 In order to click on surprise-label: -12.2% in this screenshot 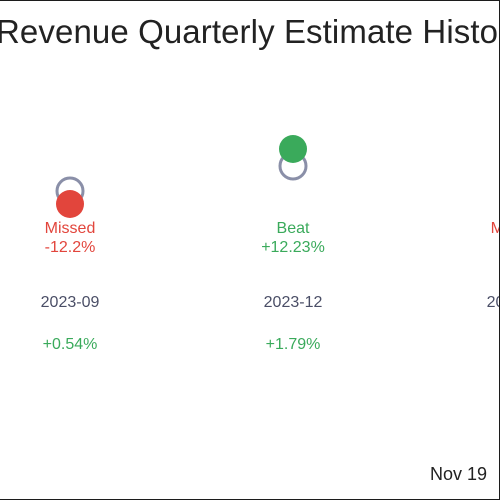, I will do `click(70, 247)`.